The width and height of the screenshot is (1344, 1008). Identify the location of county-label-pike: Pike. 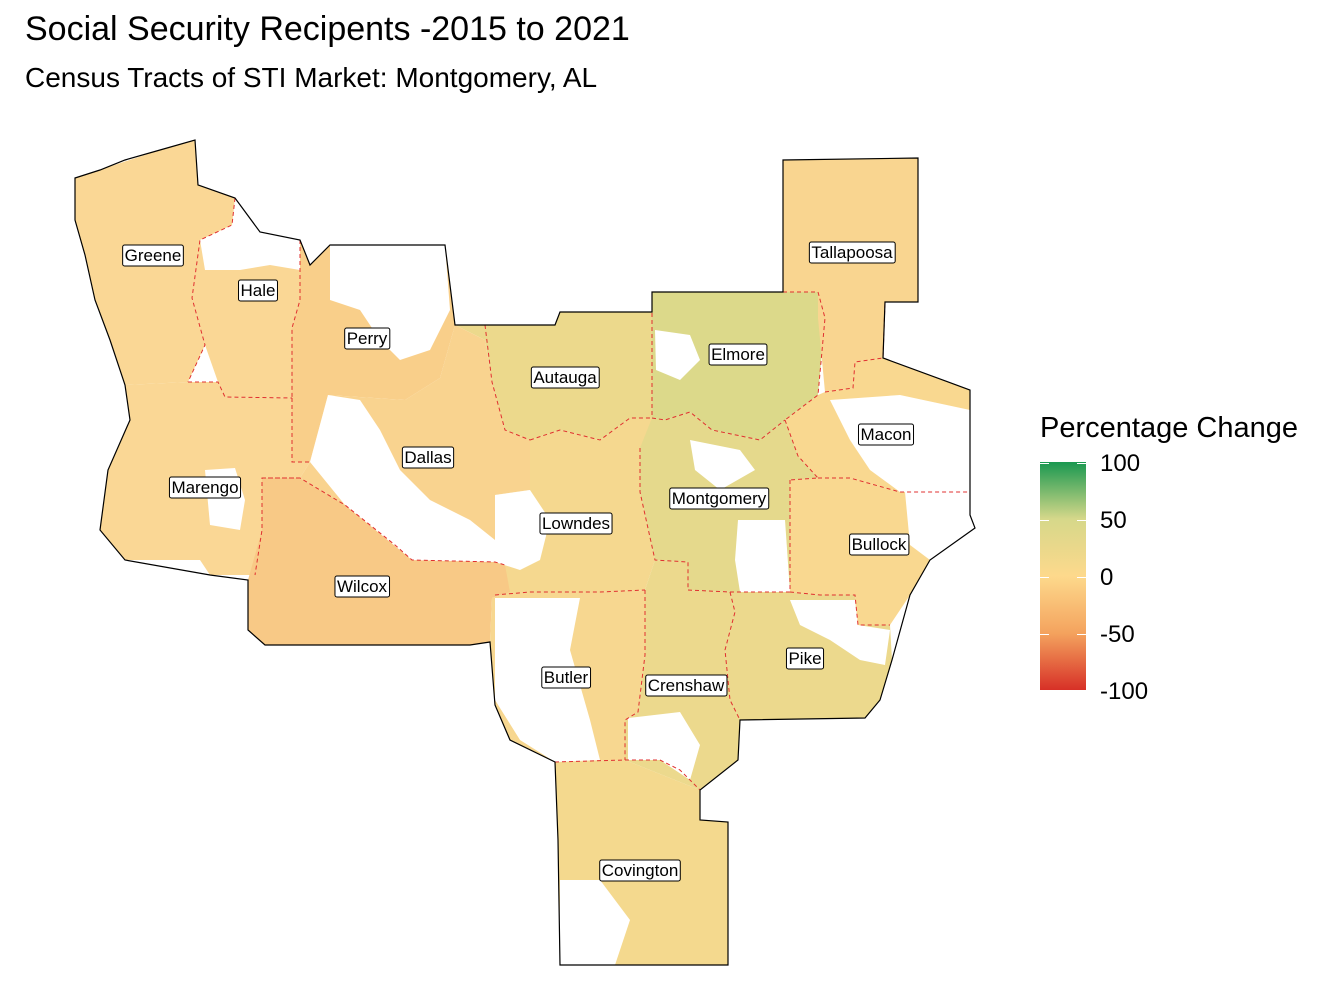
(805, 658).